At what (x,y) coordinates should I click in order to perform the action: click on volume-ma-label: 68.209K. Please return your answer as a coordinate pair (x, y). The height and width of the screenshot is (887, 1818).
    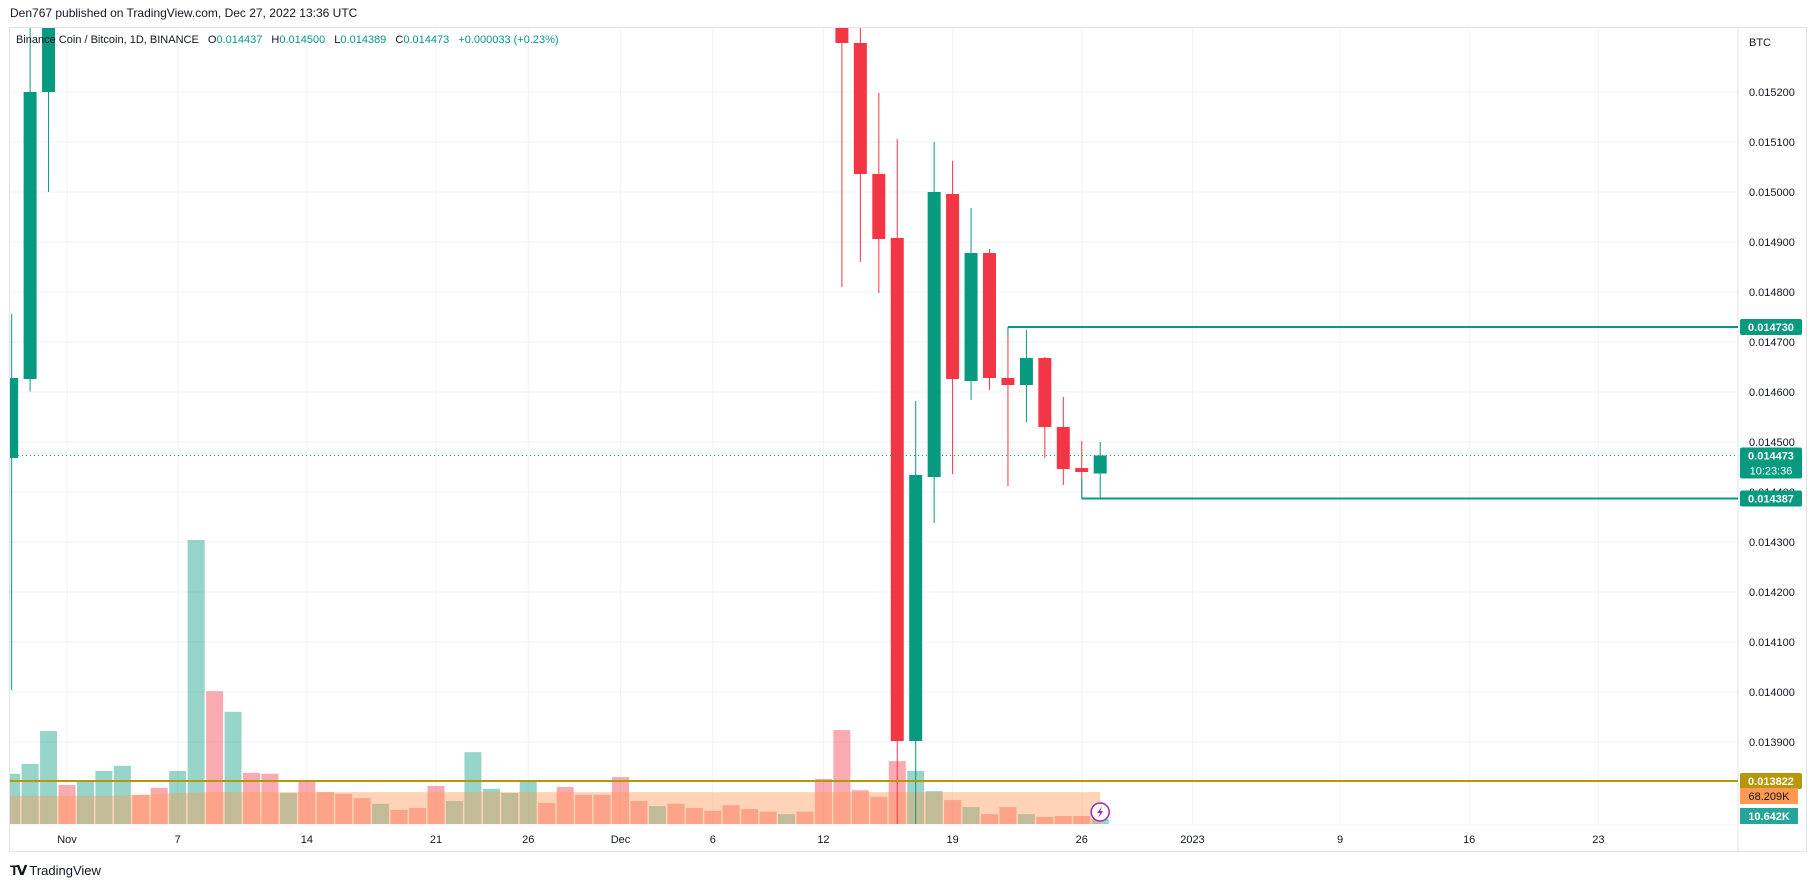
    Looking at the image, I should click on (1770, 797).